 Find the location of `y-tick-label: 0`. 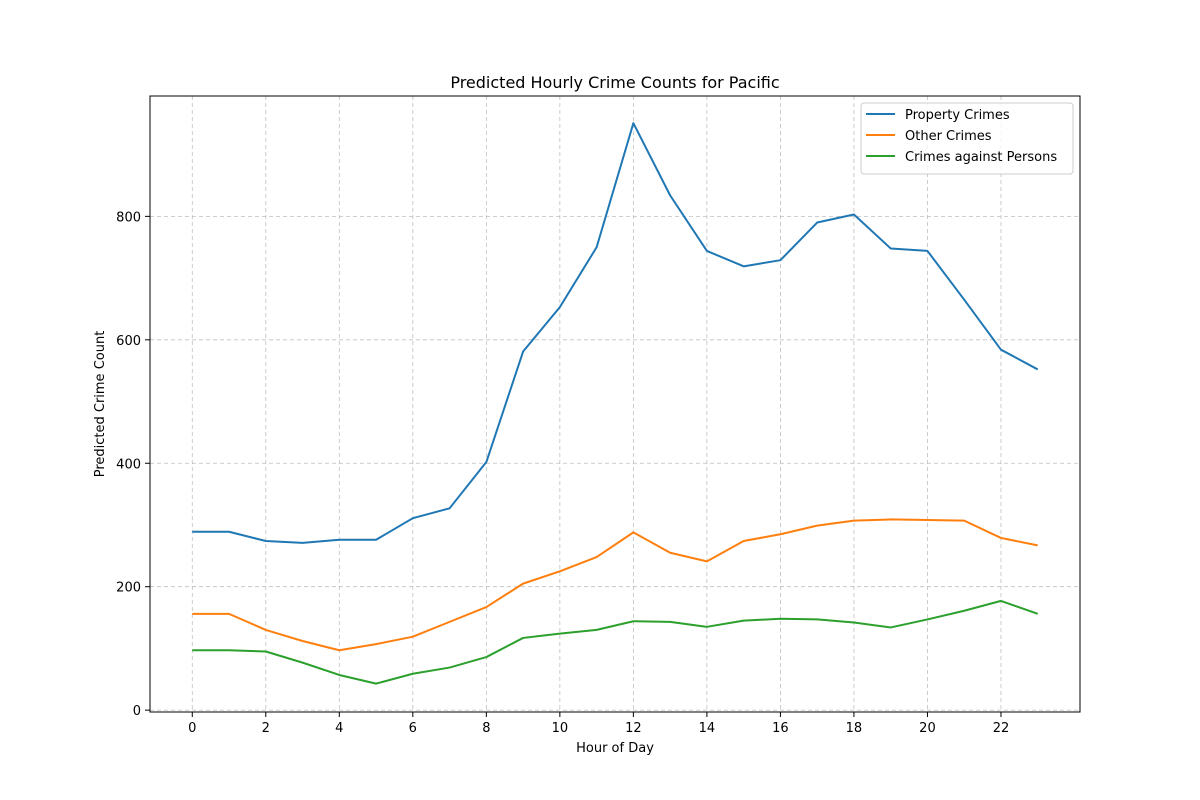

y-tick-label: 0 is located at coordinates (137, 711).